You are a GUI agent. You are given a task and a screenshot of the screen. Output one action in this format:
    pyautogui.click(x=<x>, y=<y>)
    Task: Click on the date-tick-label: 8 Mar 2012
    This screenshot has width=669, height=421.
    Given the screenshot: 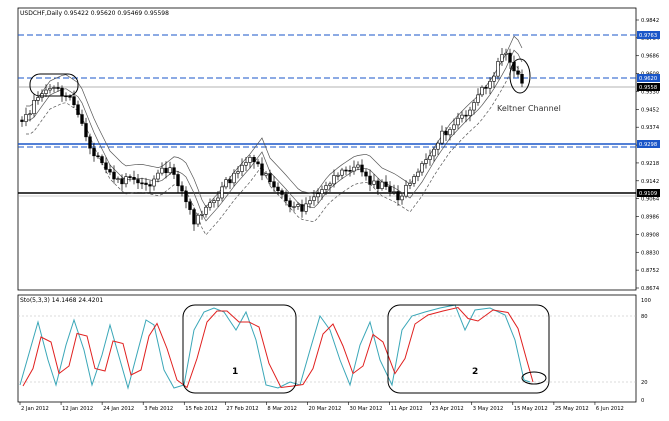 What is the action you would take?
    pyautogui.click(x=282, y=409)
    